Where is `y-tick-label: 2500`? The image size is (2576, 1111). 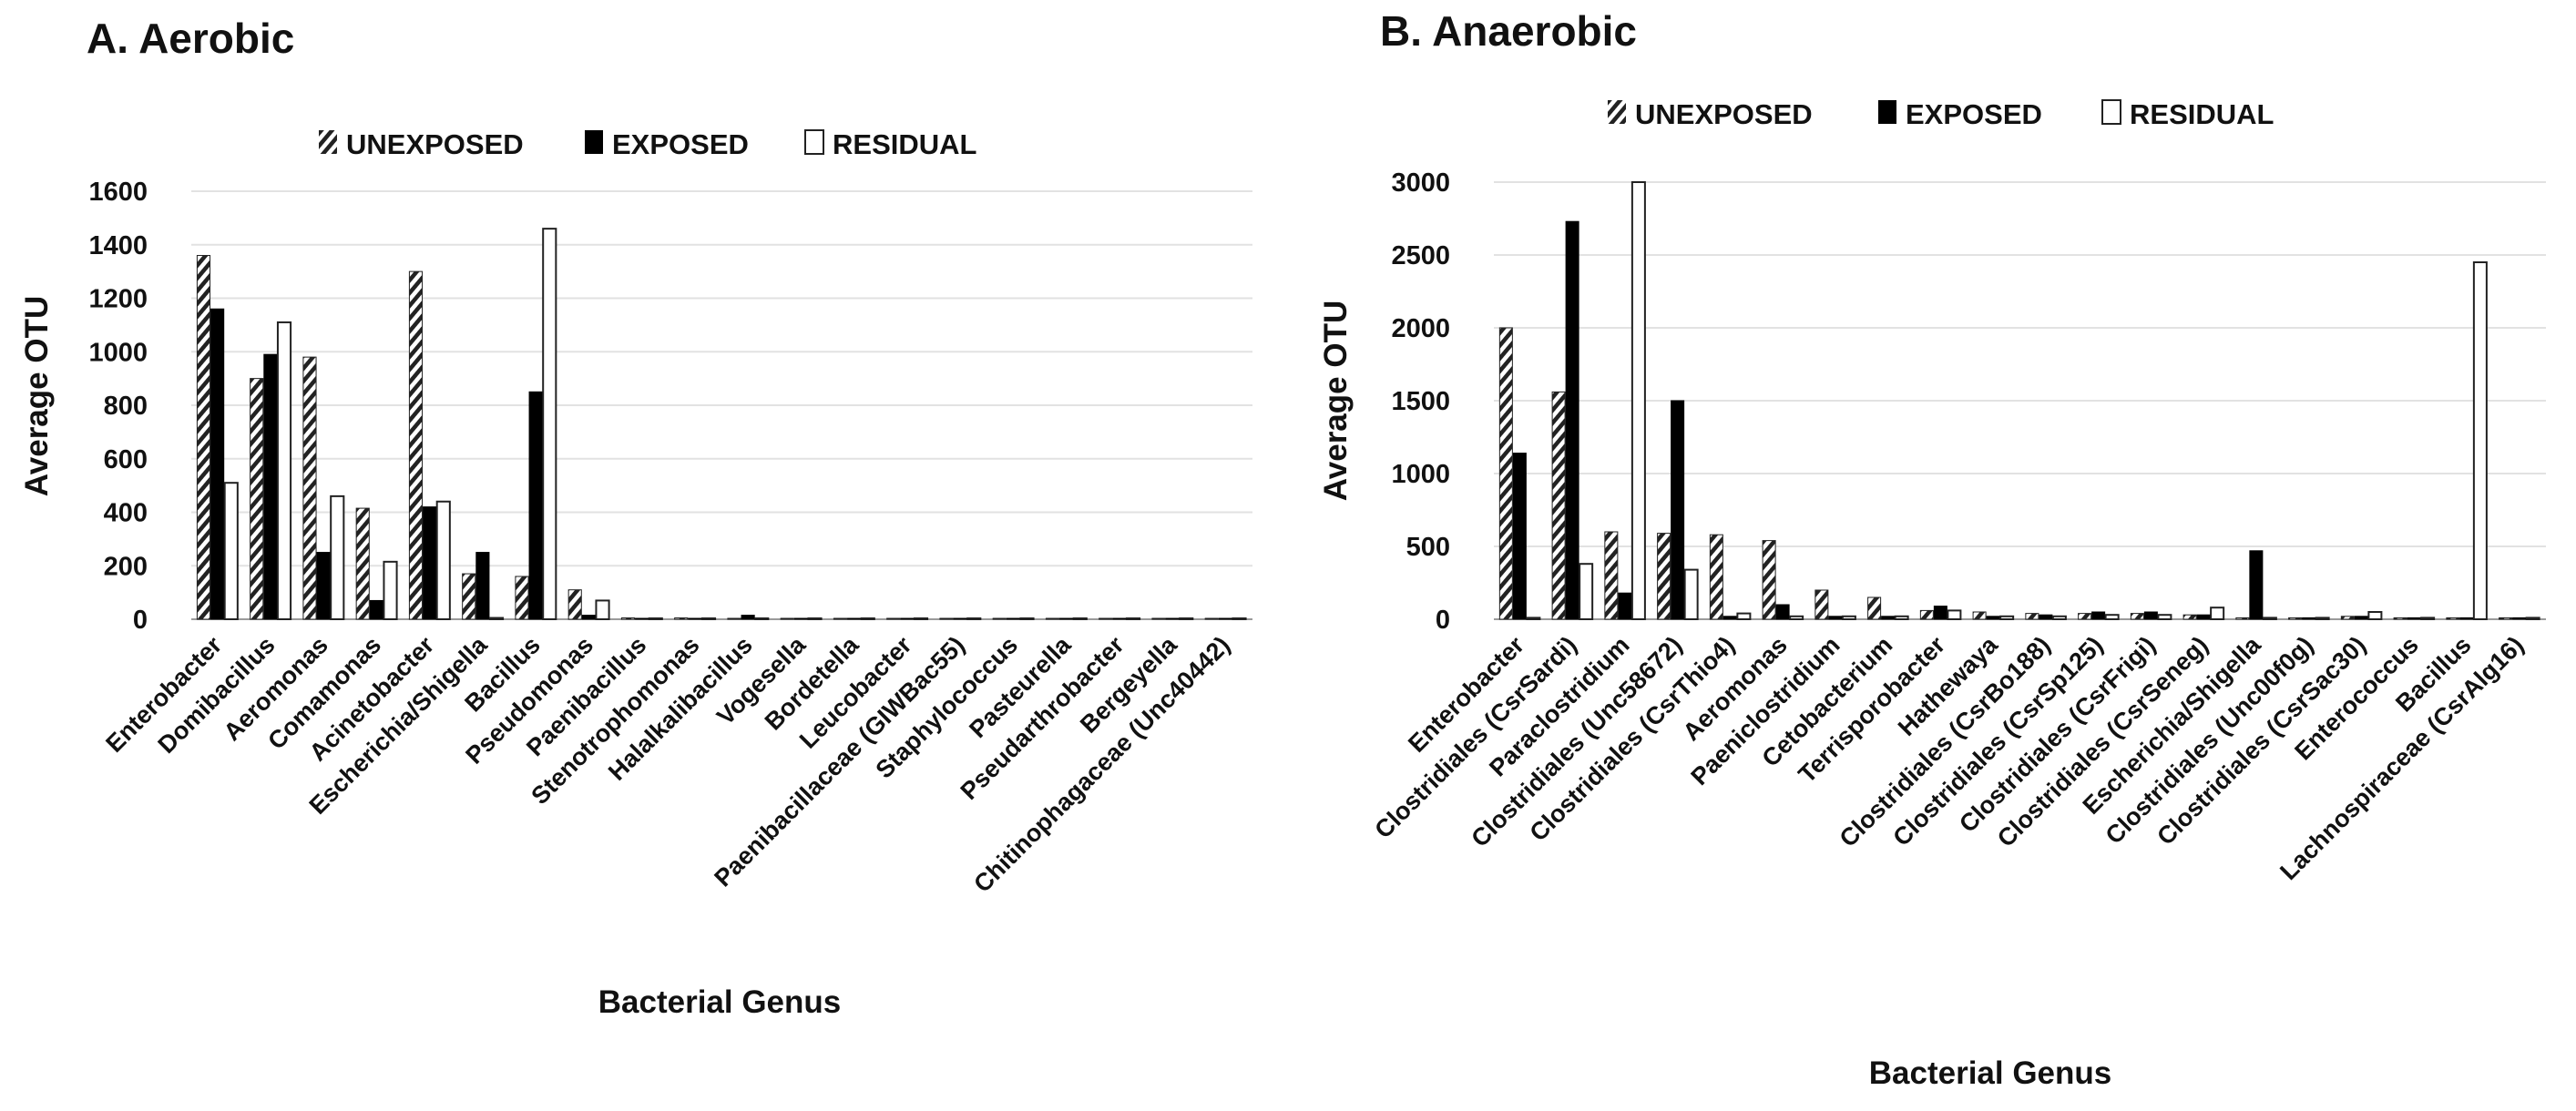 y-tick-label: 2500 is located at coordinates (1420, 255).